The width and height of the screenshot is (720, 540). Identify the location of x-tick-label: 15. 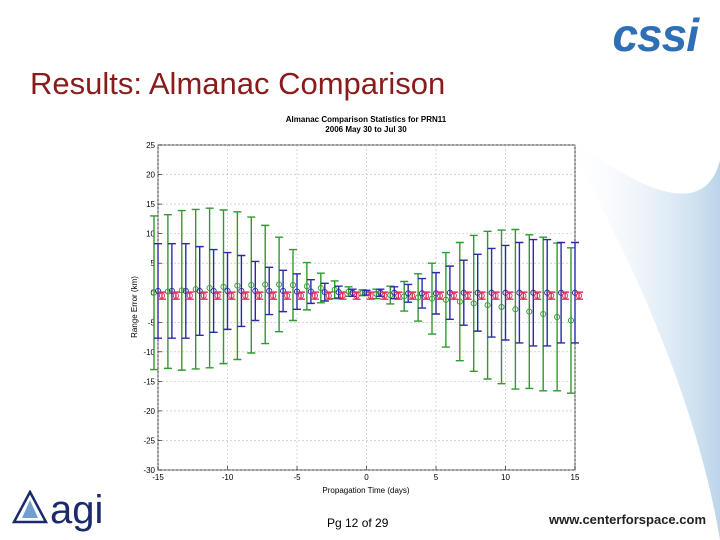
(575, 477).